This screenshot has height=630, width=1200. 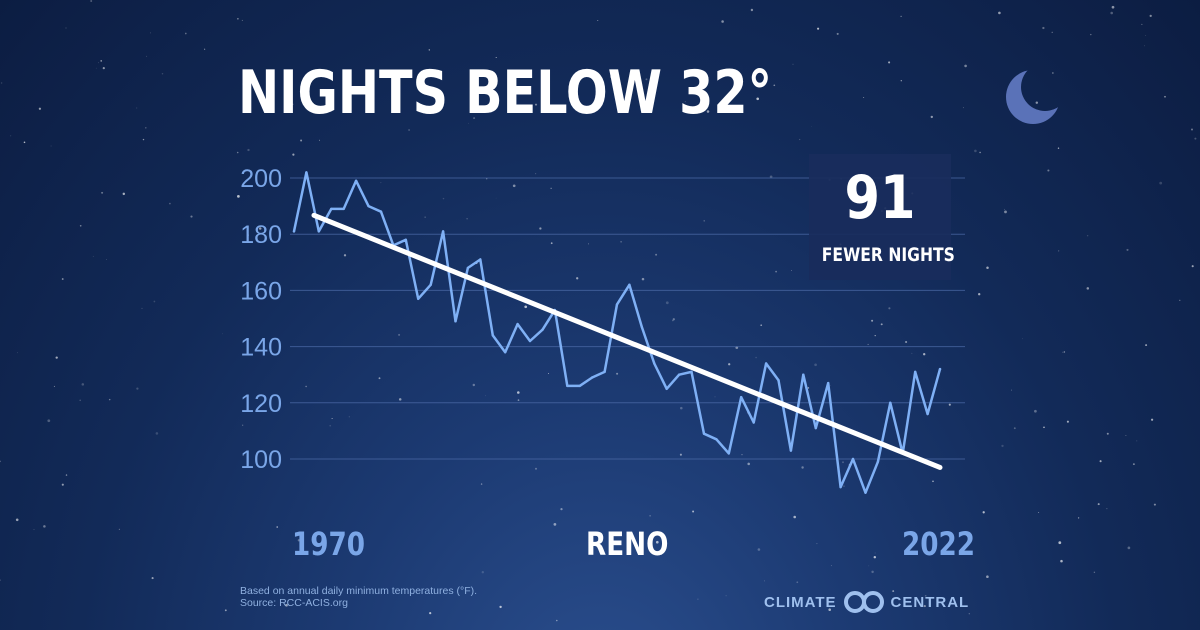 I want to click on y-tick-label: 120, so click(x=261, y=404).